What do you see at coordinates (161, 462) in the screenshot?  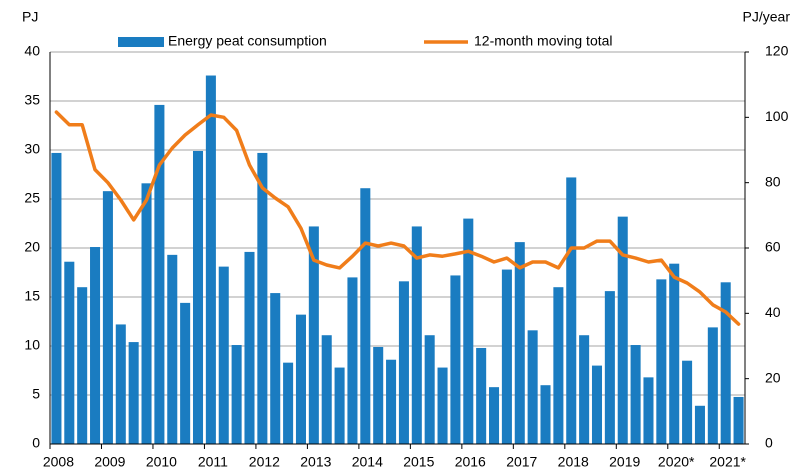 I see `x-tick-label: 2010` at bounding box center [161, 462].